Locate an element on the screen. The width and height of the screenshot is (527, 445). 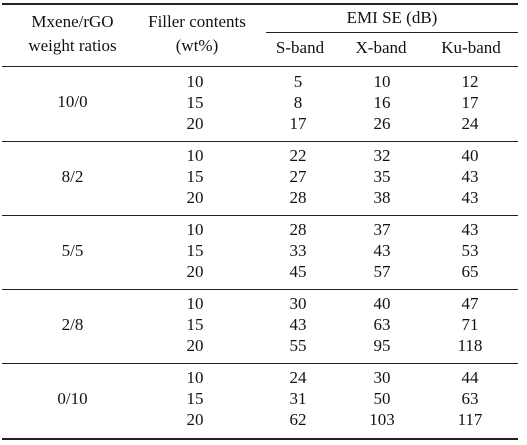
ku-band-cell: 17 is located at coordinates (470, 102).